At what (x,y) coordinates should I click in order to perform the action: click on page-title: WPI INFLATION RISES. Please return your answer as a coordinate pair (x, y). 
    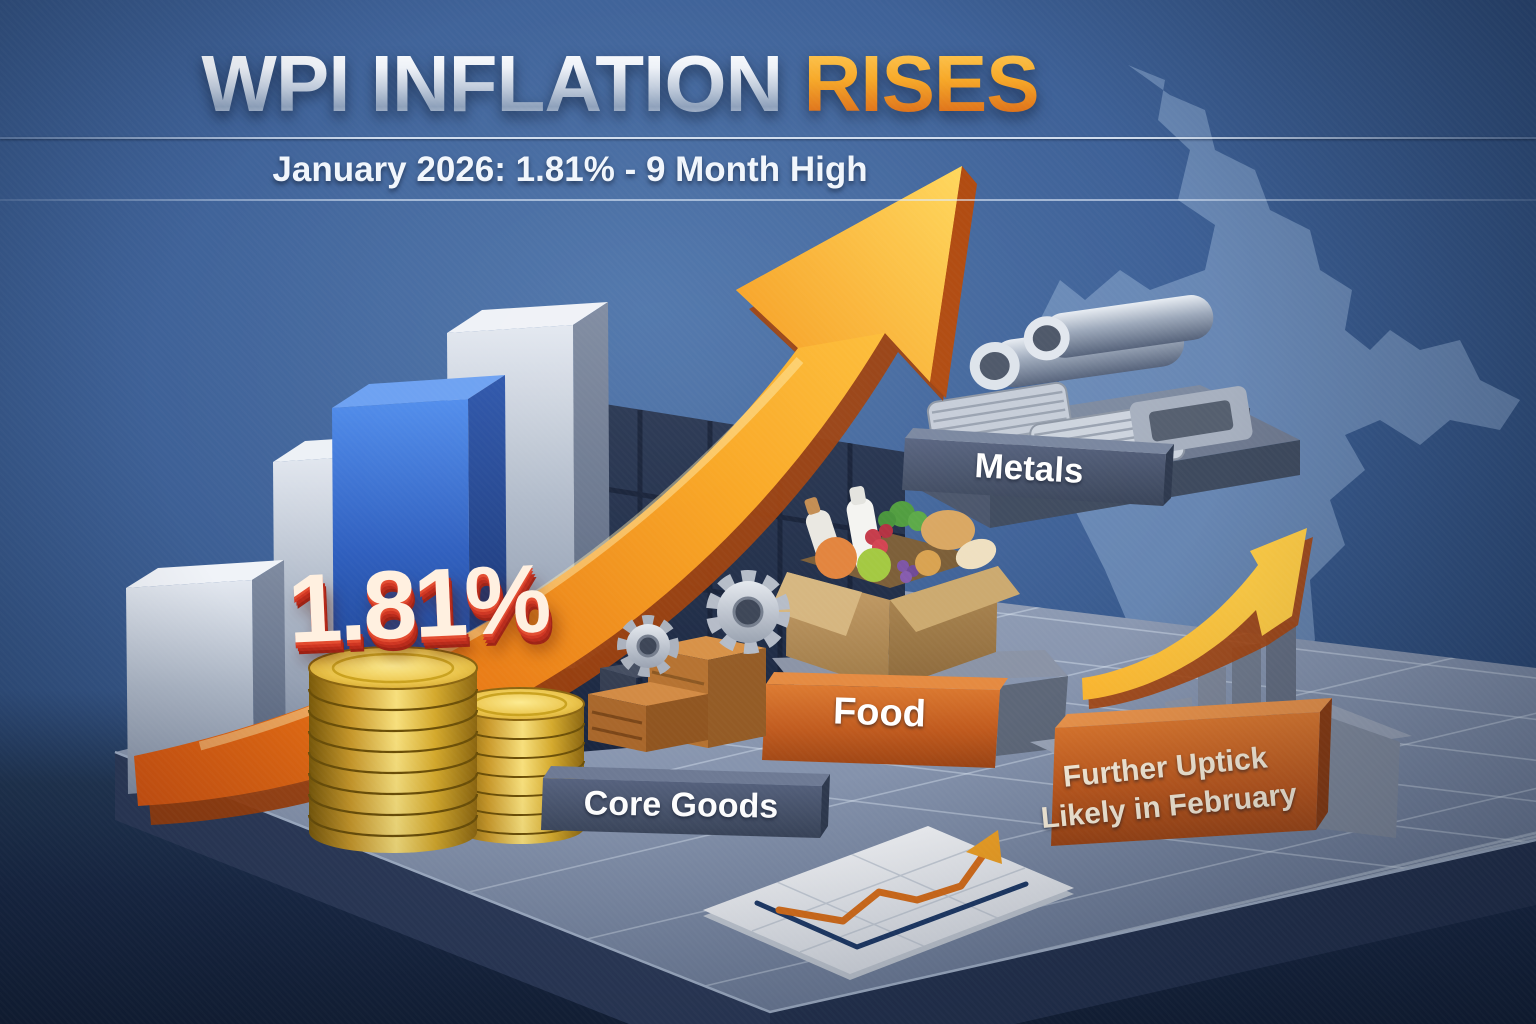
    Looking at the image, I should click on (620, 84).